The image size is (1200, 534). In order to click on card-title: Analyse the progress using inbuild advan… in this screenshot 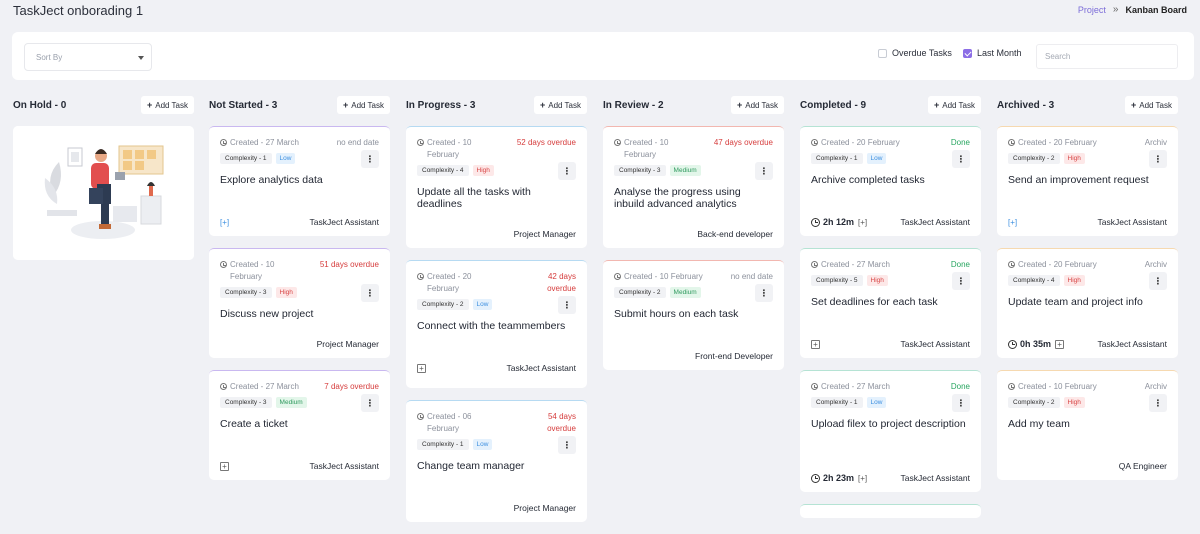, I will do `click(677, 198)`.